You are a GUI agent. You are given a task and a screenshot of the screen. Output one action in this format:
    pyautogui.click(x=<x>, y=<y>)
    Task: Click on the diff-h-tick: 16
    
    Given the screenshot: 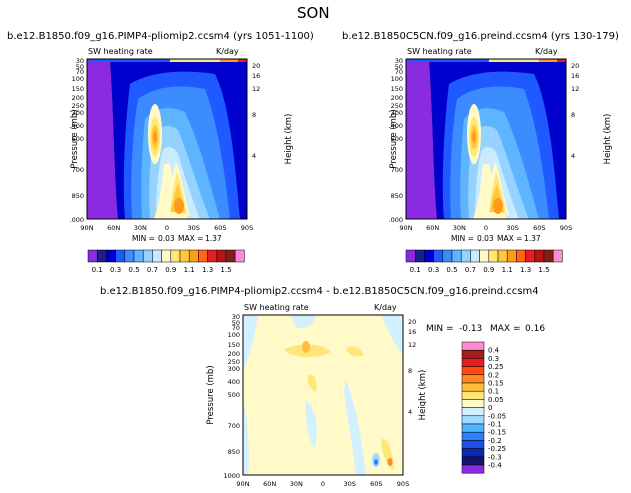 What is the action you would take?
    pyautogui.click(x=412, y=332)
    